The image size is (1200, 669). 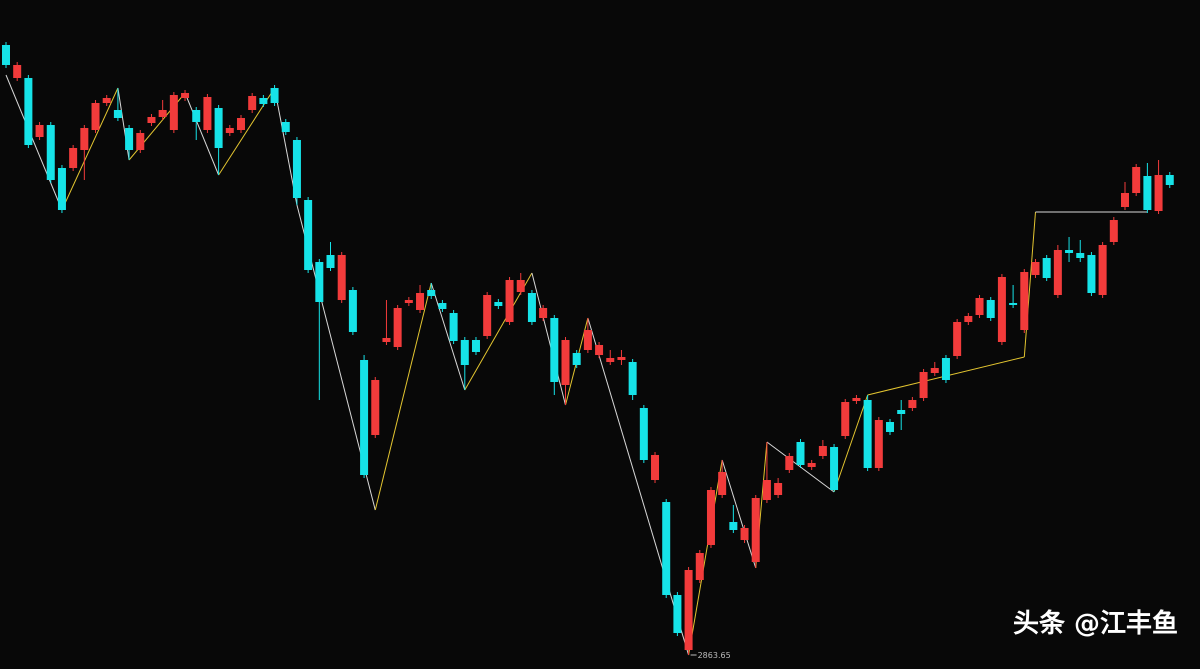 I want to click on low-label: 2863.65, so click(x=714, y=655).